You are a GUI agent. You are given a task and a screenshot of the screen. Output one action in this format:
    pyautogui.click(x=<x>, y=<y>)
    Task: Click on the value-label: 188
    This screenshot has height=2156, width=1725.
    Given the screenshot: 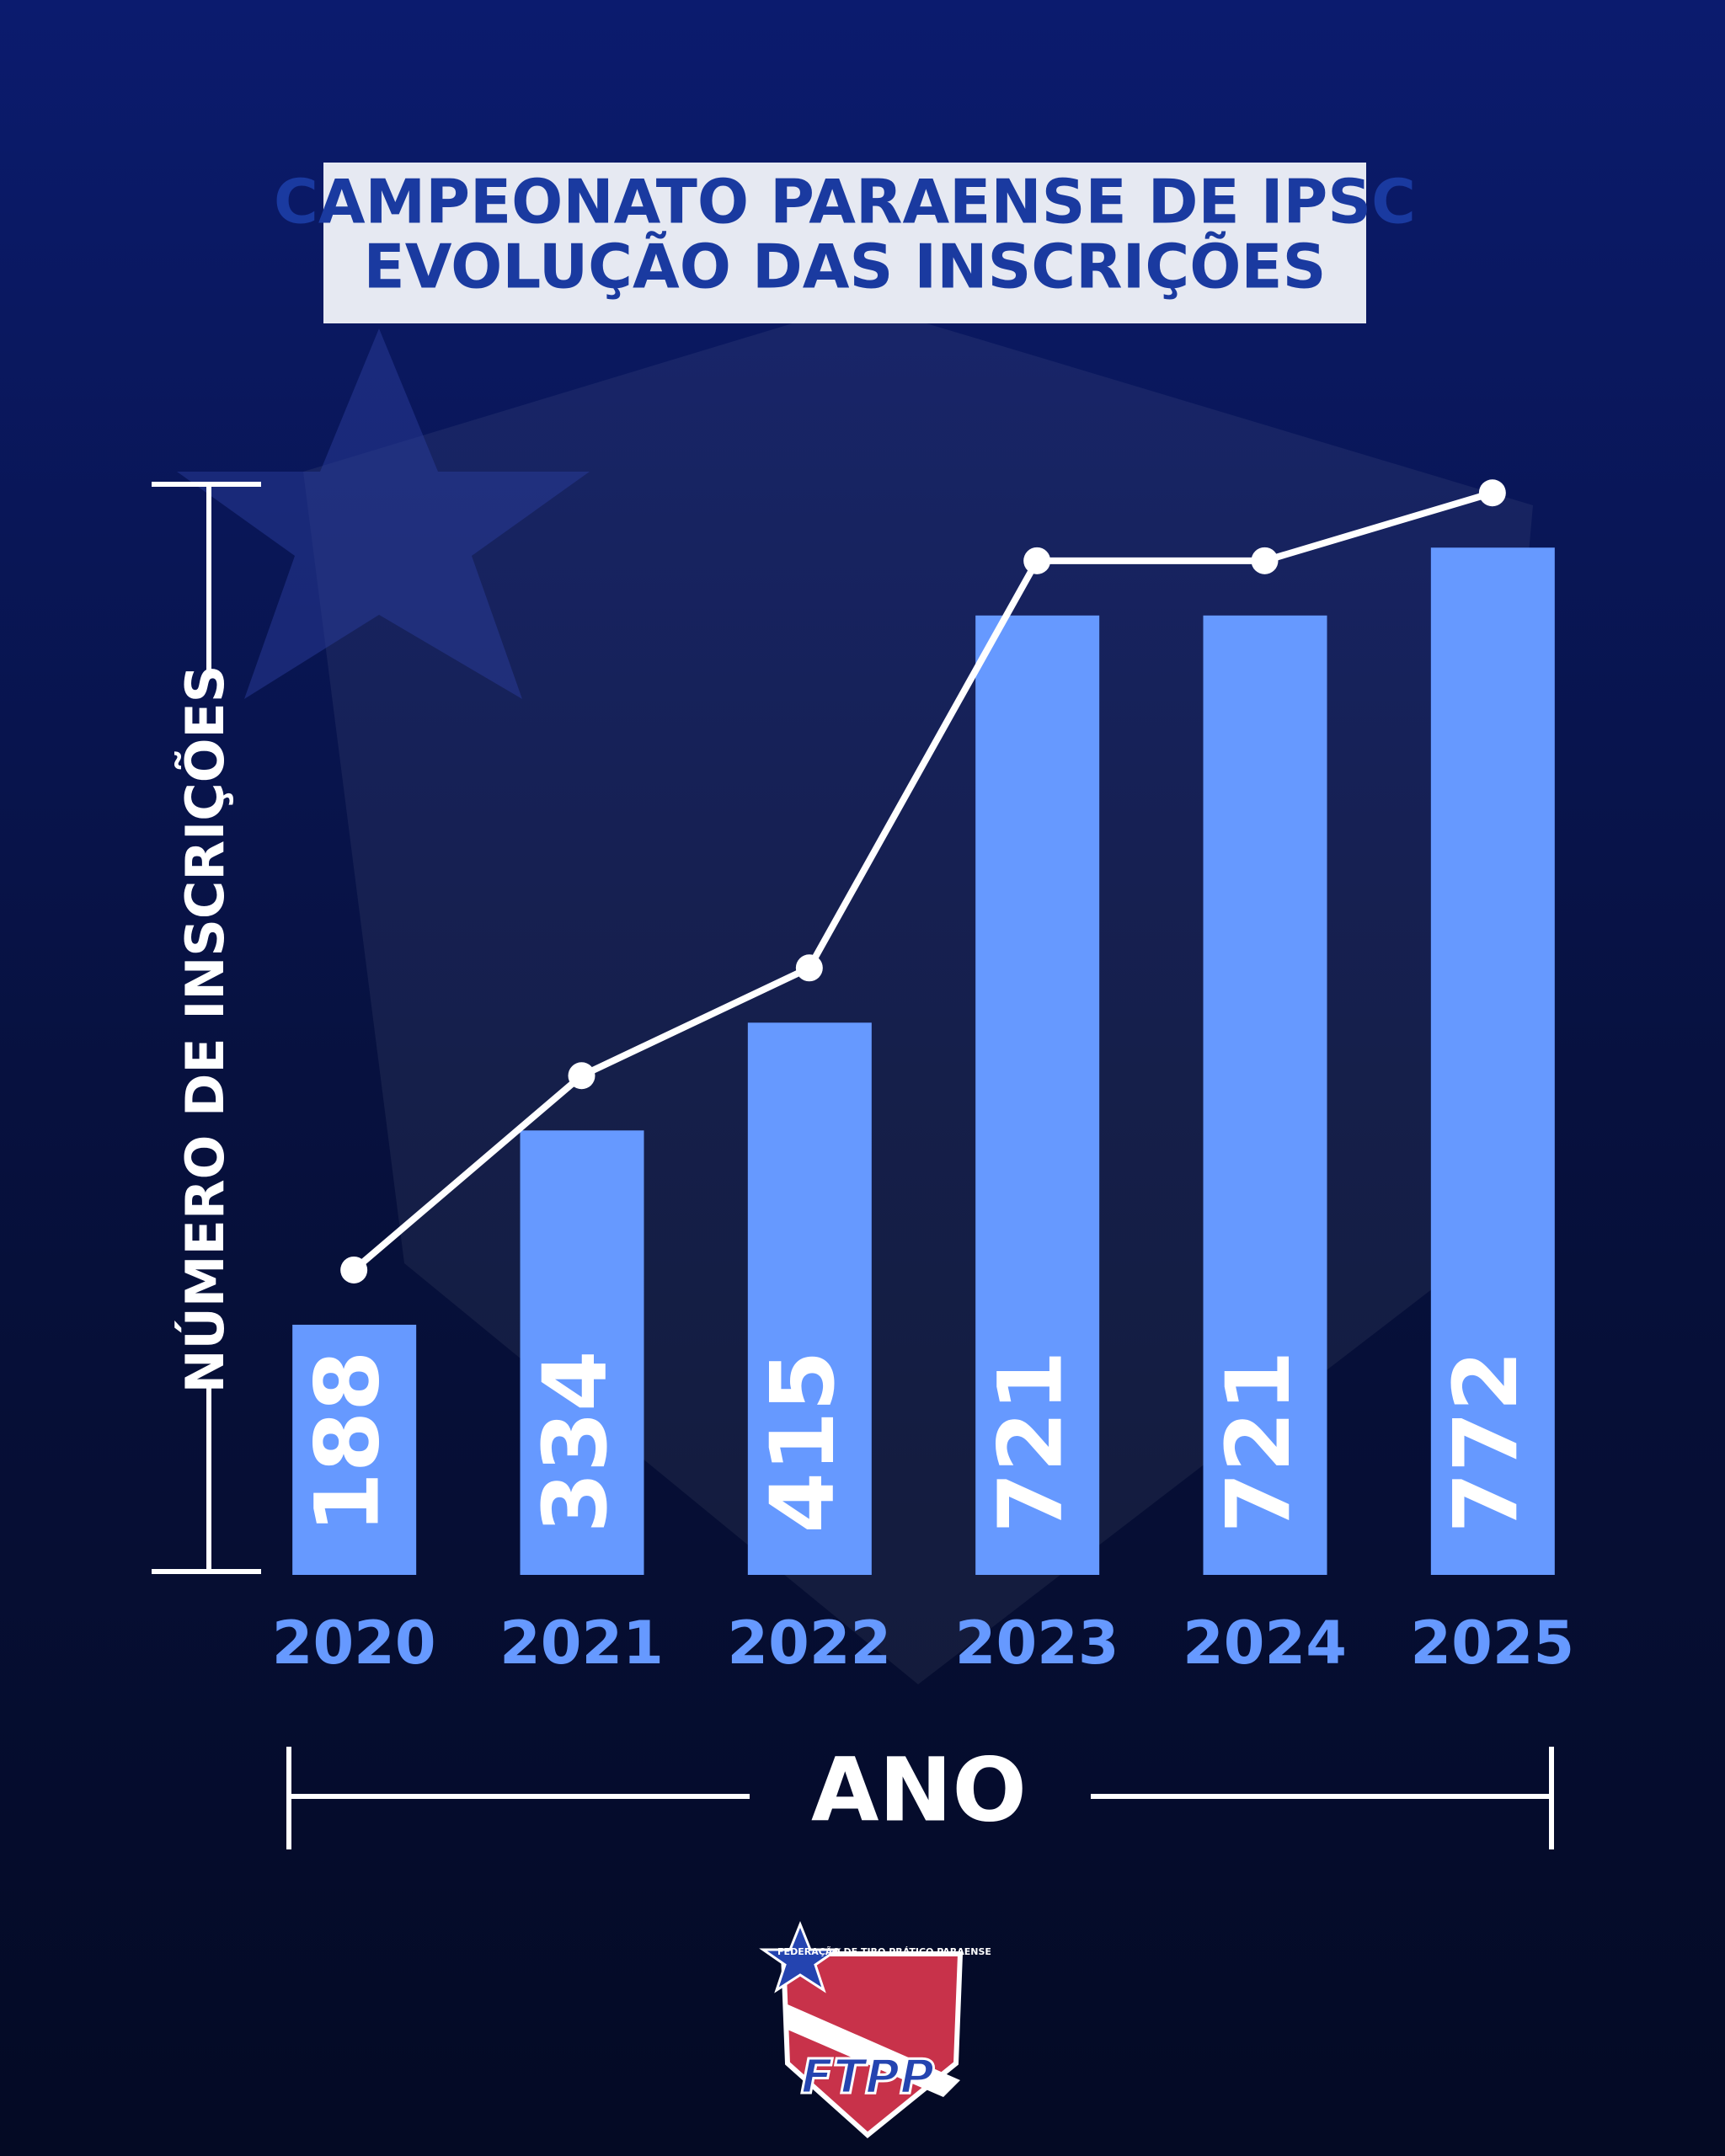 What is the action you would take?
    pyautogui.click(x=347, y=1441)
    